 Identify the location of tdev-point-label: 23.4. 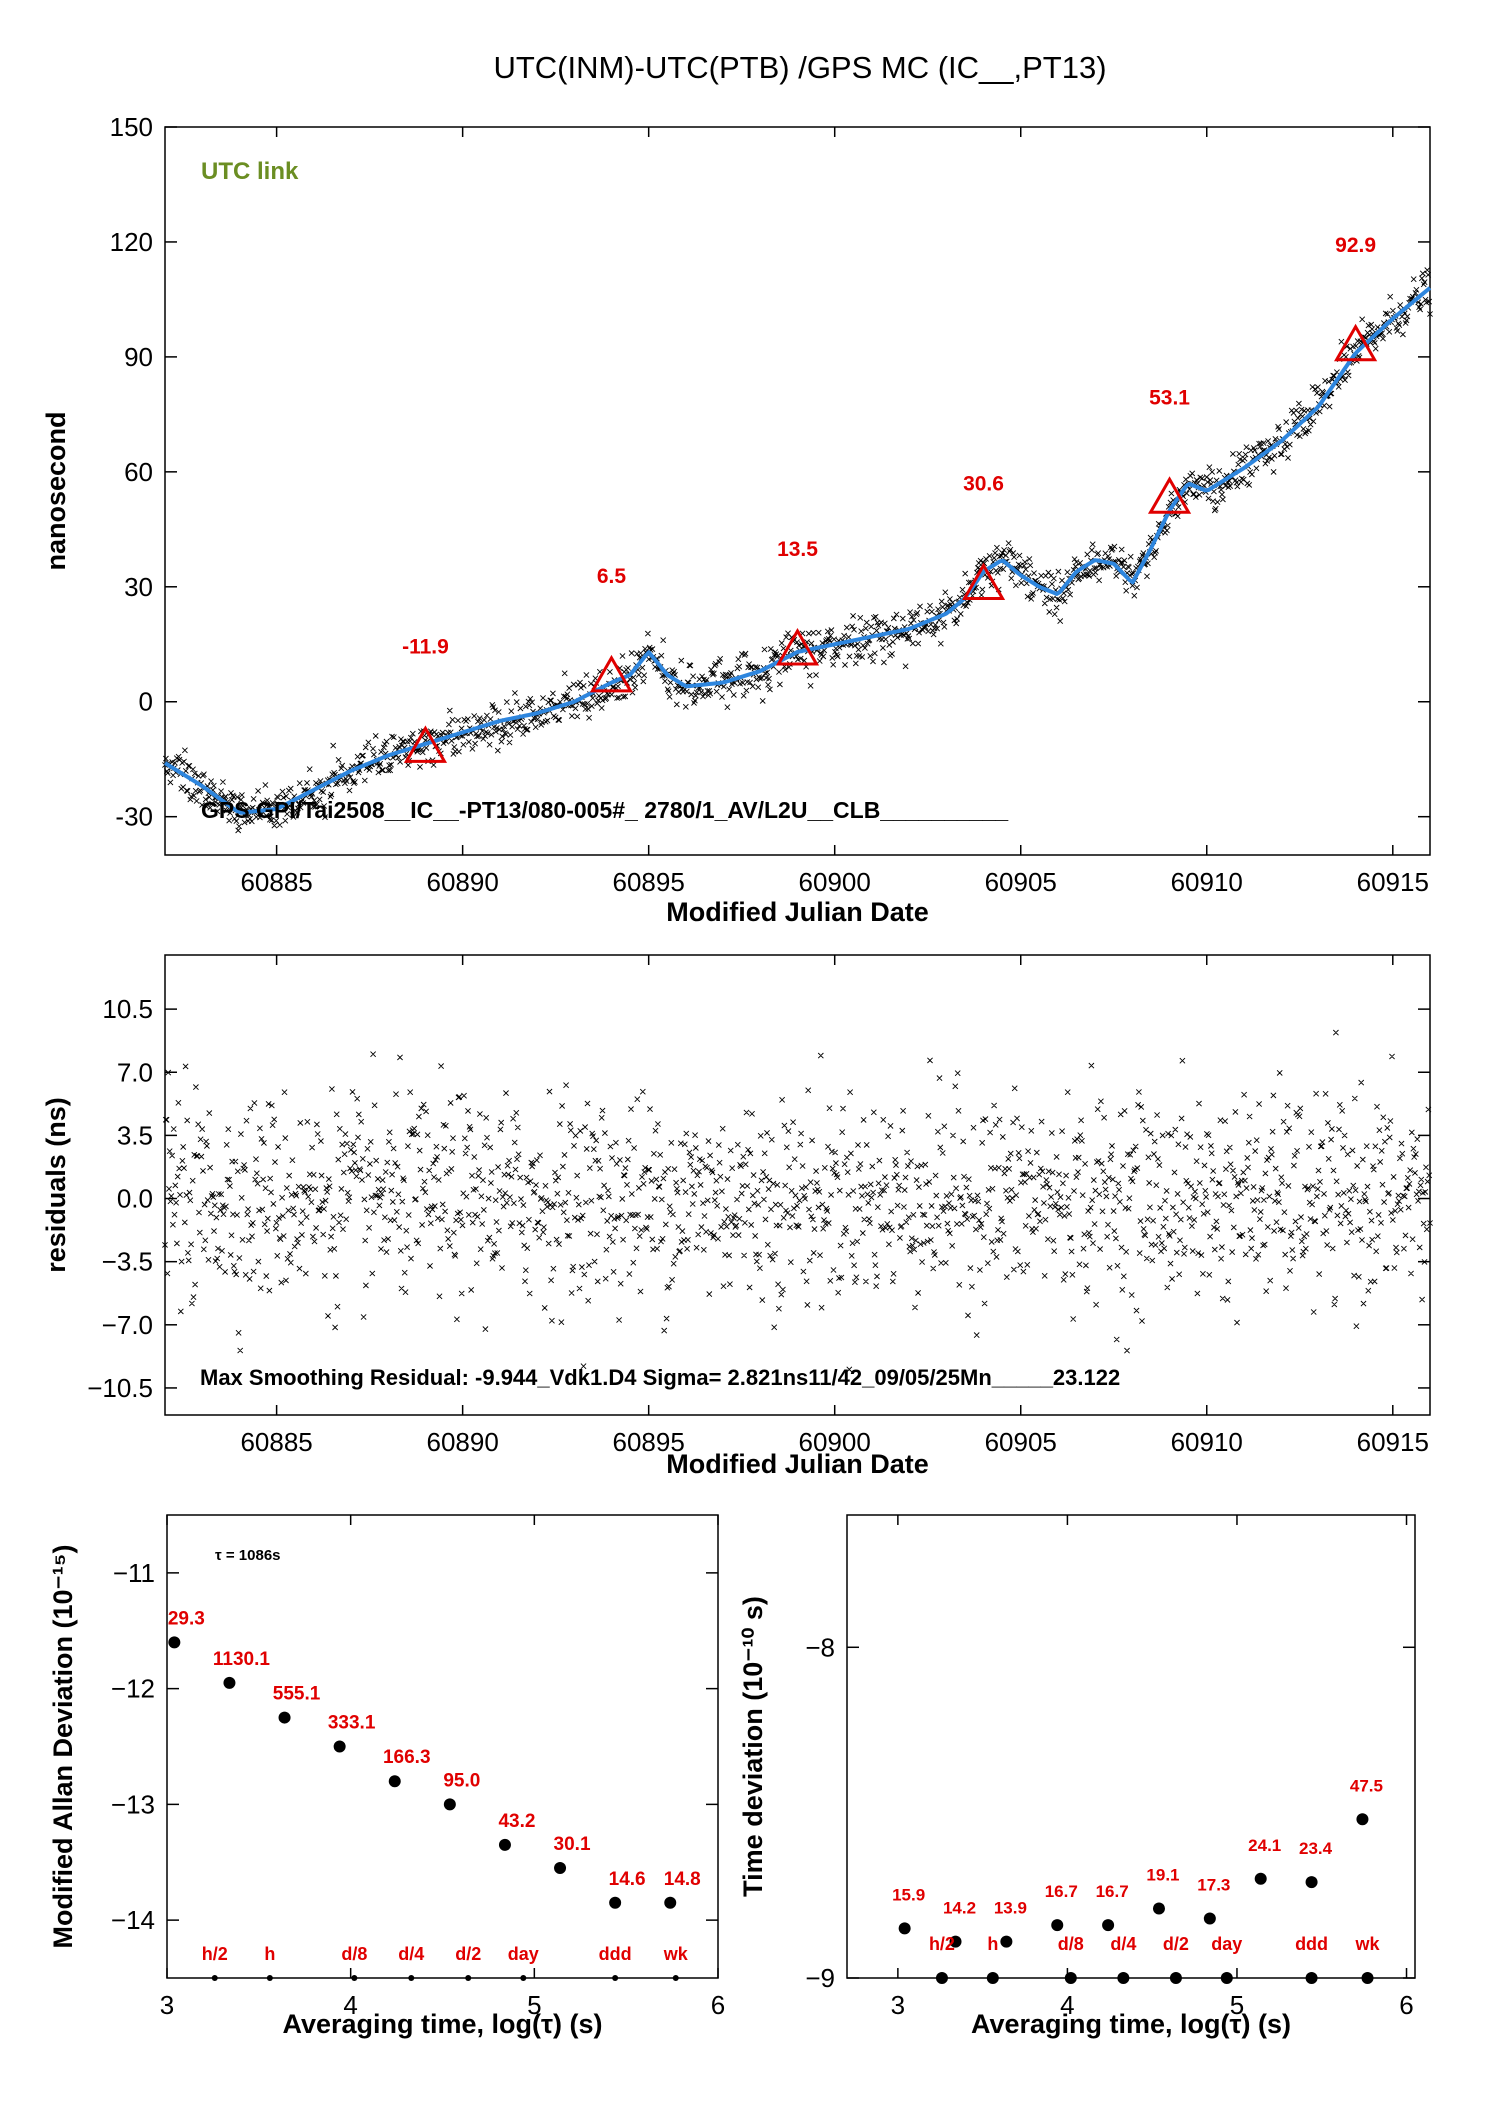
(1316, 1848).